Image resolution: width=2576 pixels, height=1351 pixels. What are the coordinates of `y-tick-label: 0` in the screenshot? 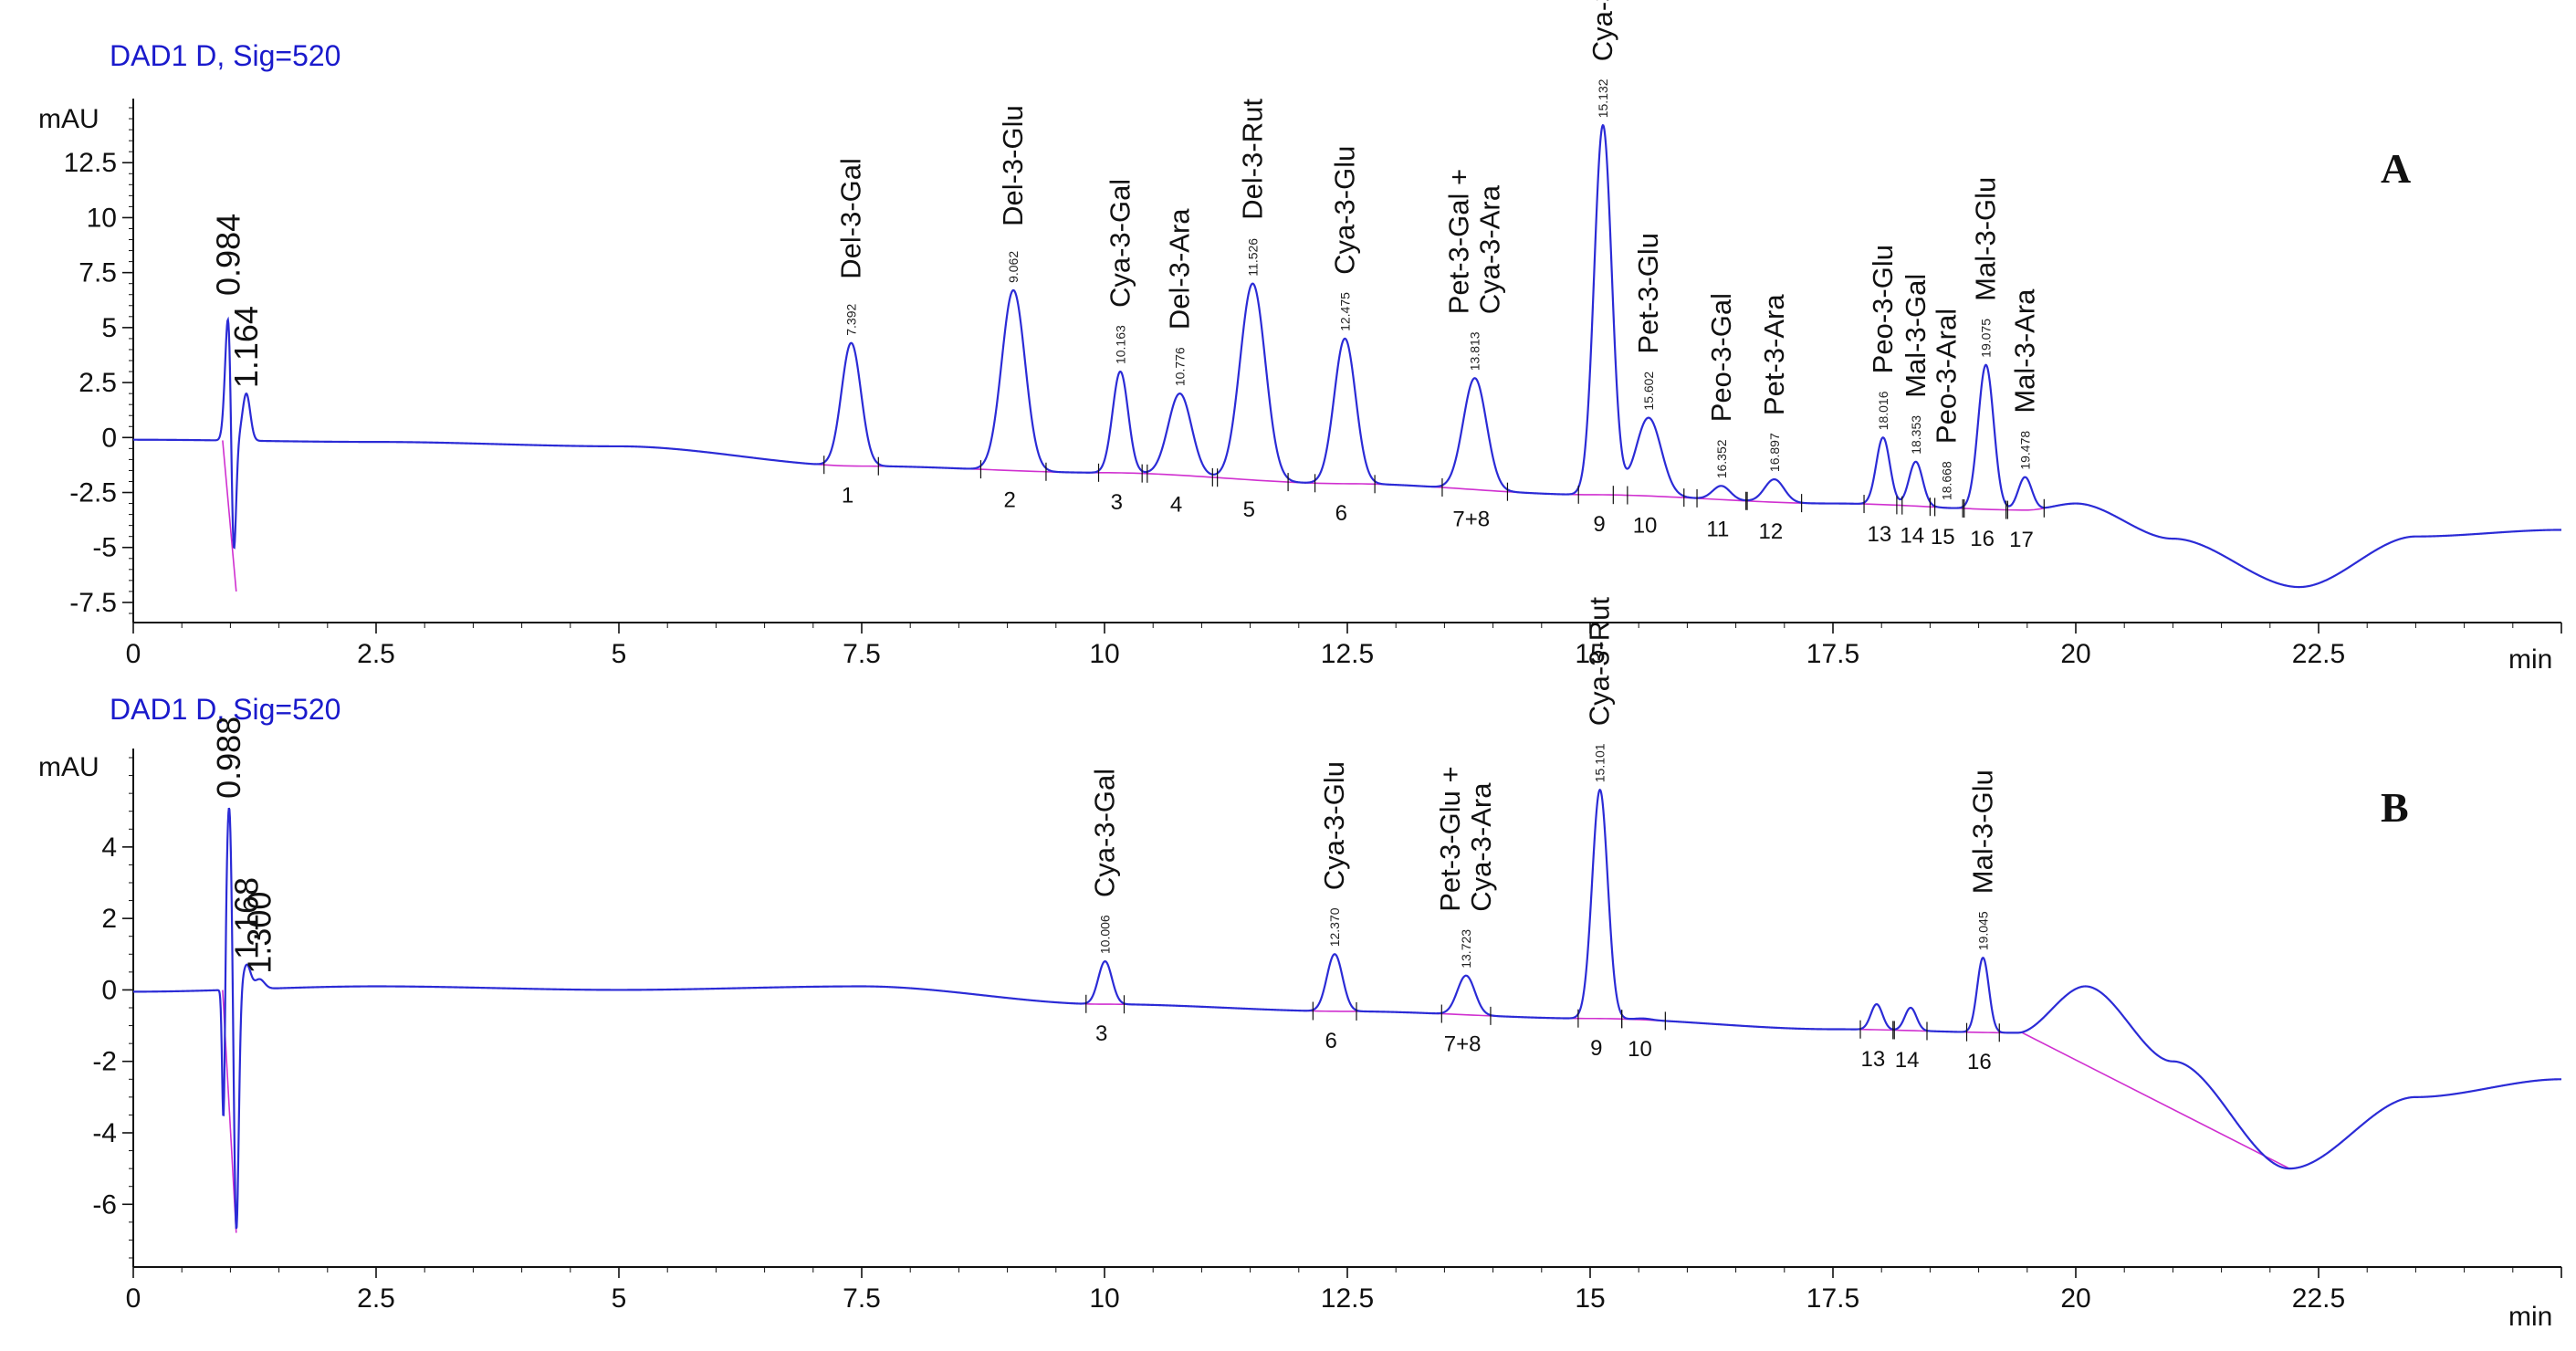 It's located at (109, 438).